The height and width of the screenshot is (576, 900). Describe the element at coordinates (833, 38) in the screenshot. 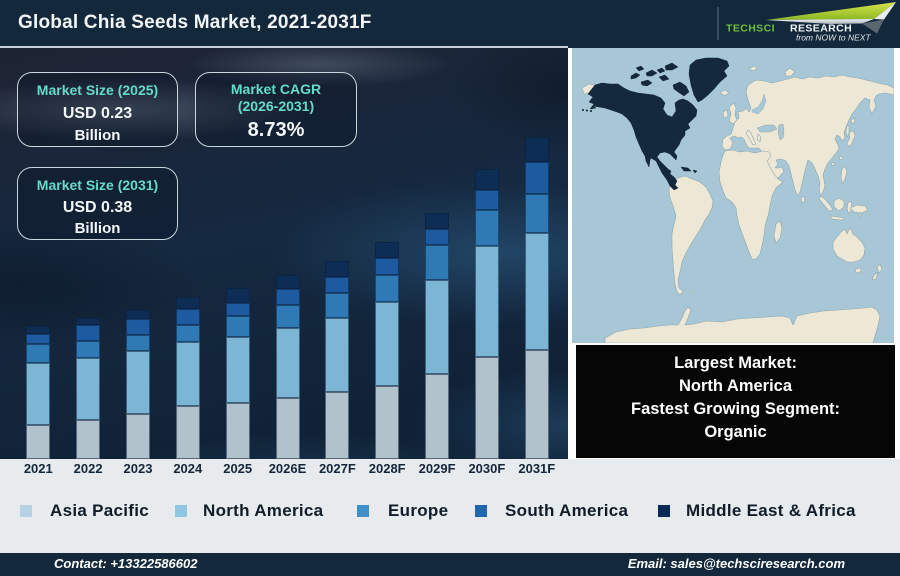

I see `svg-text: from NOW to NEXT` at that location.